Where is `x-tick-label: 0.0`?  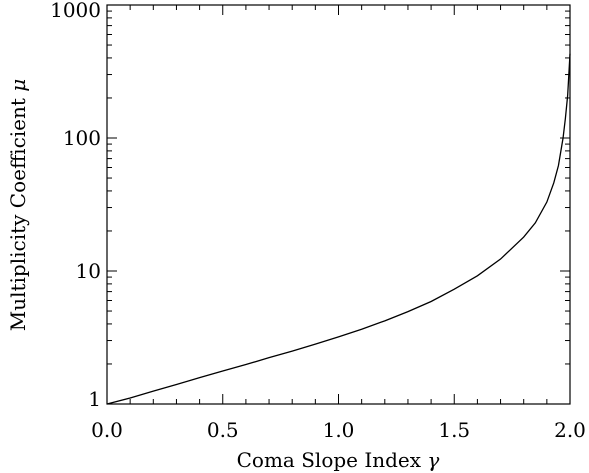
x-tick-label: 0.0 is located at coordinates (107, 430).